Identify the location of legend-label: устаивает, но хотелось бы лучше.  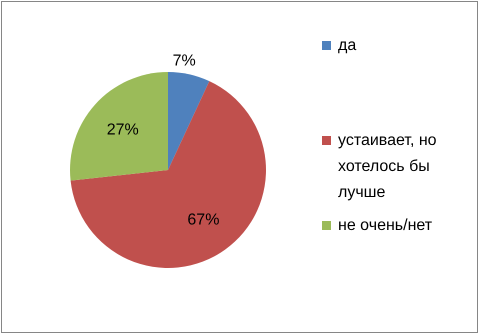
(387, 166).